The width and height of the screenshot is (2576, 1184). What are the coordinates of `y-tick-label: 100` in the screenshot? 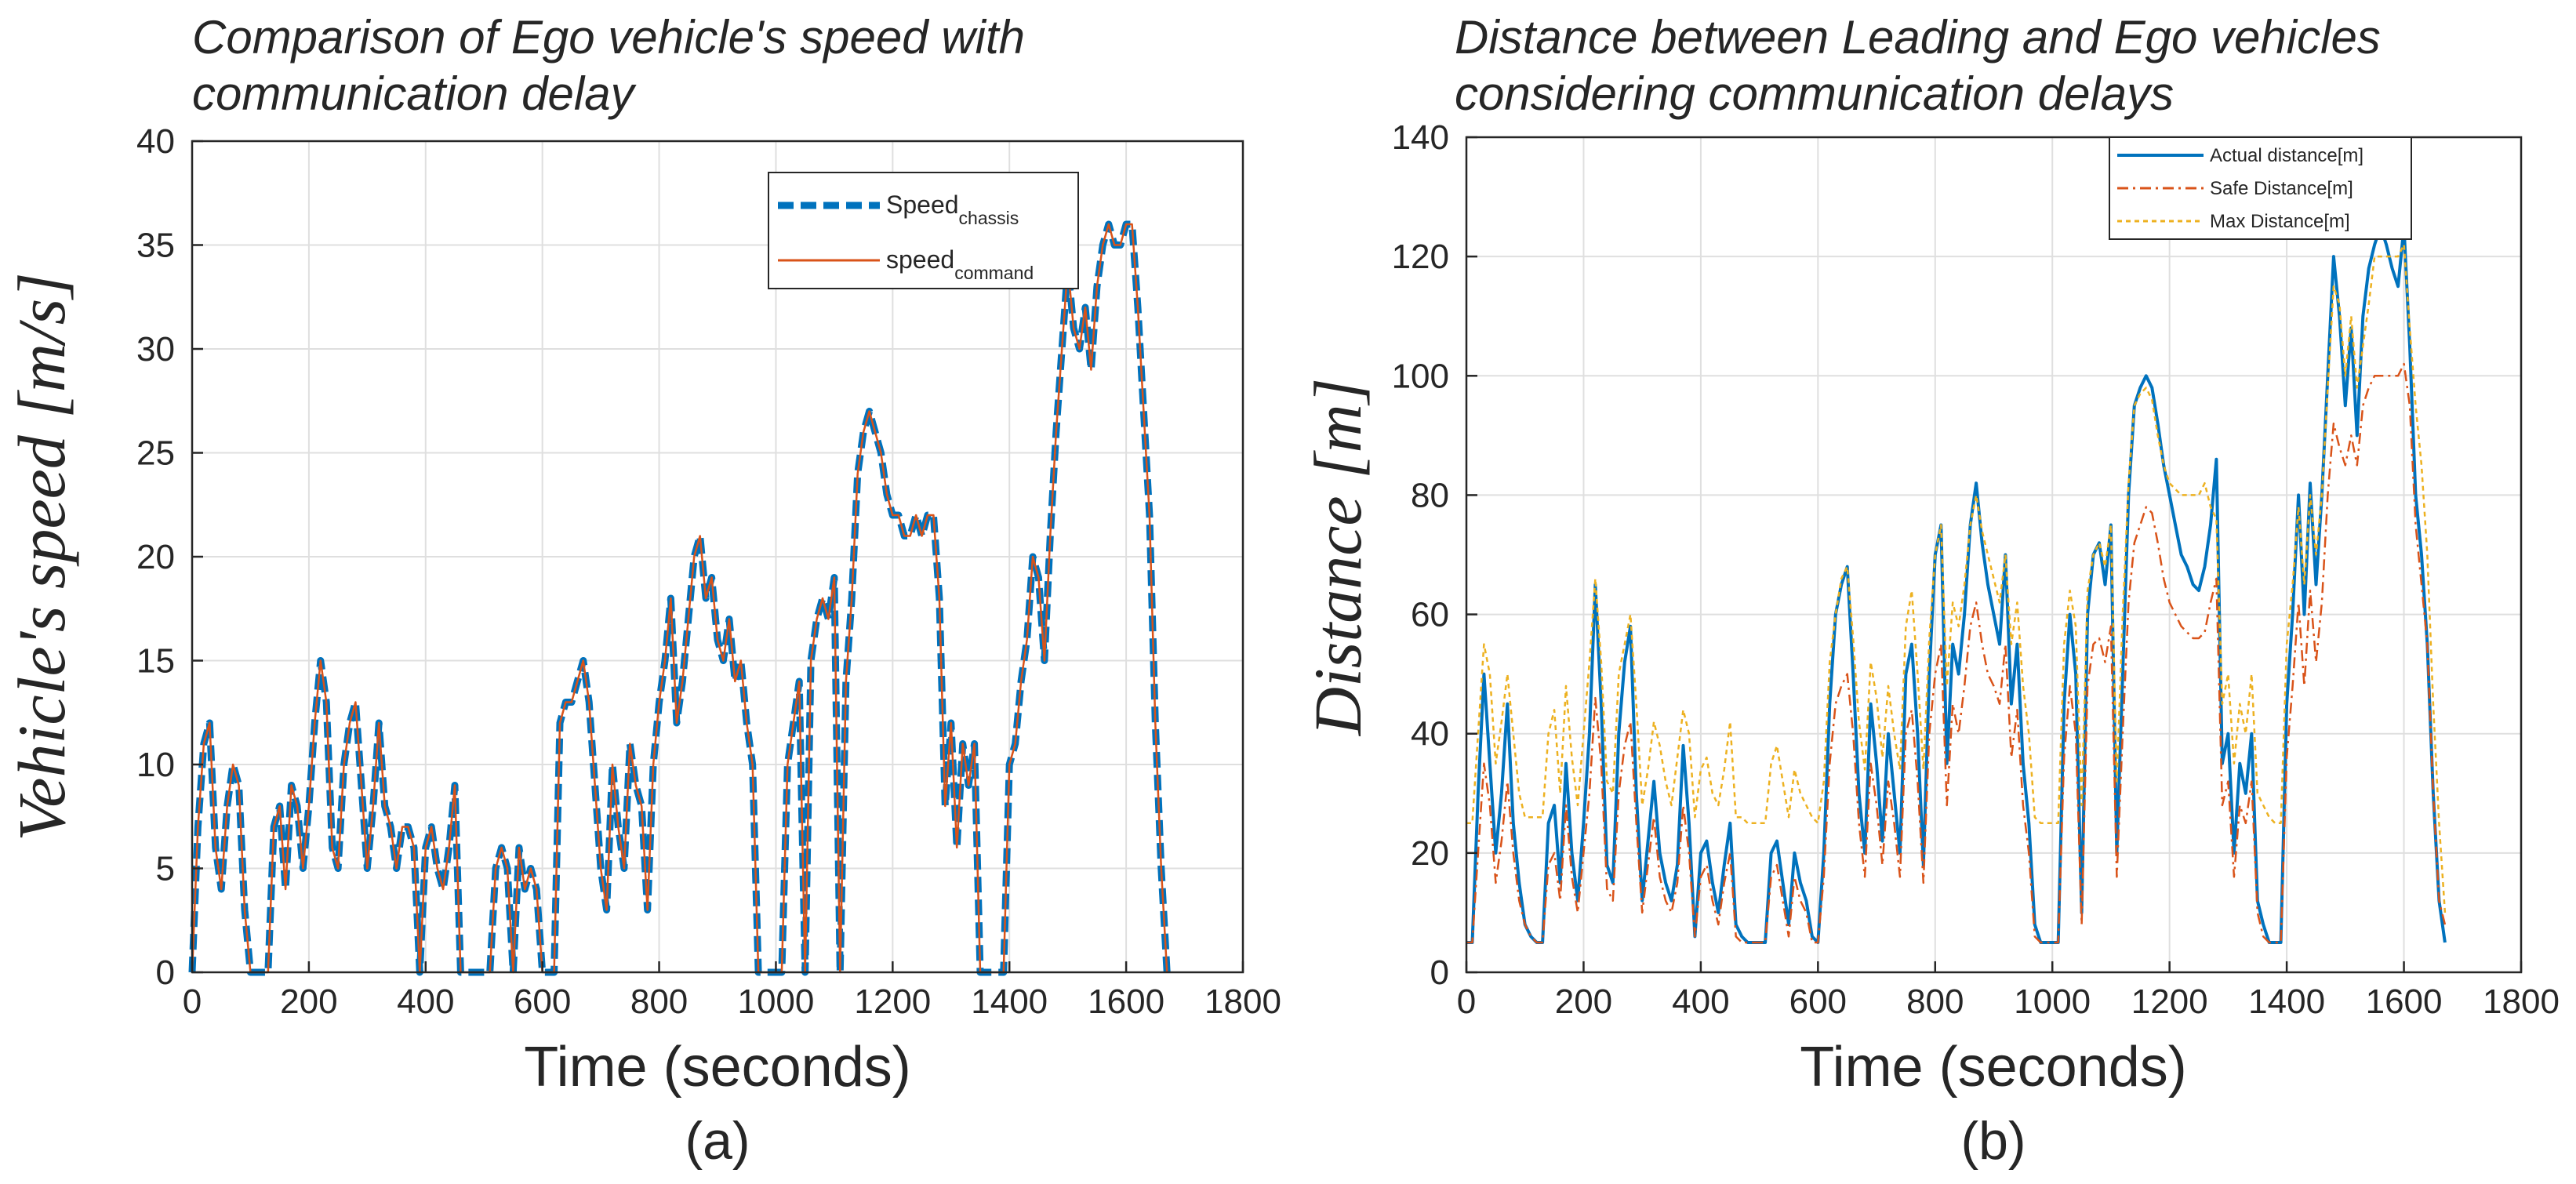 It's located at (1420, 376).